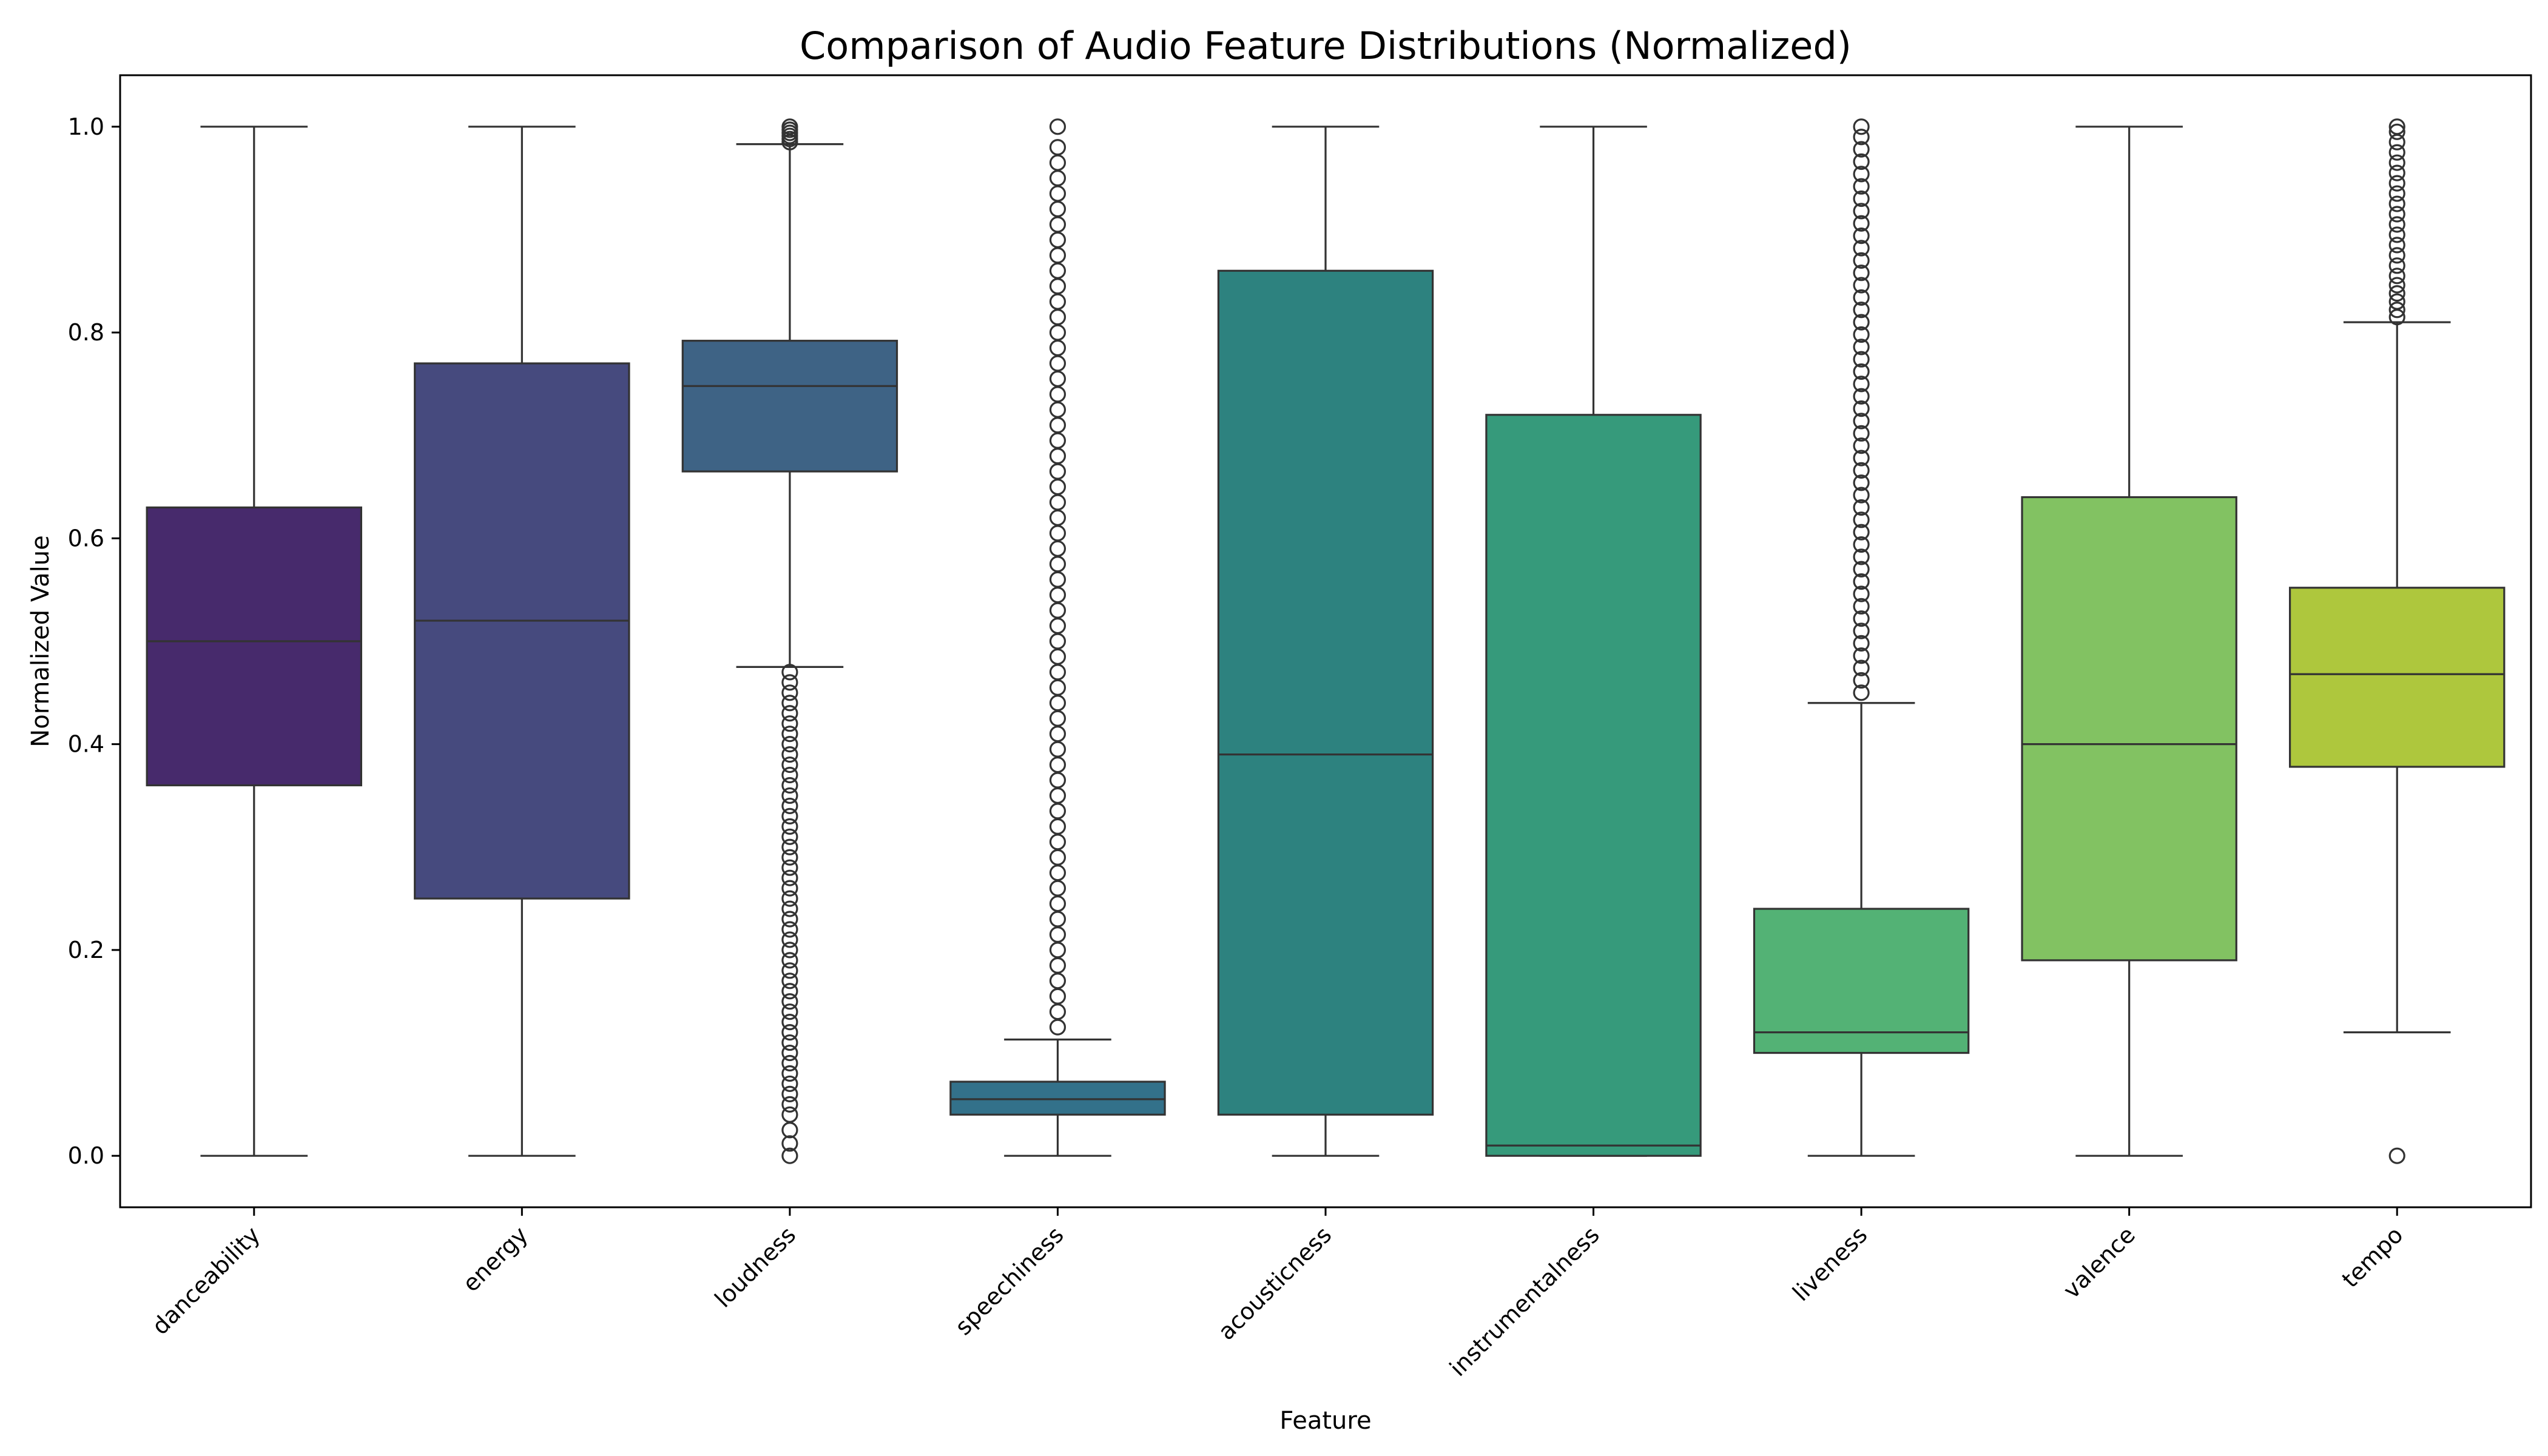 This screenshot has width=2548, height=1456. Describe the element at coordinates (2397, 677) in the screenshot. I see `box-tempo` at that location.